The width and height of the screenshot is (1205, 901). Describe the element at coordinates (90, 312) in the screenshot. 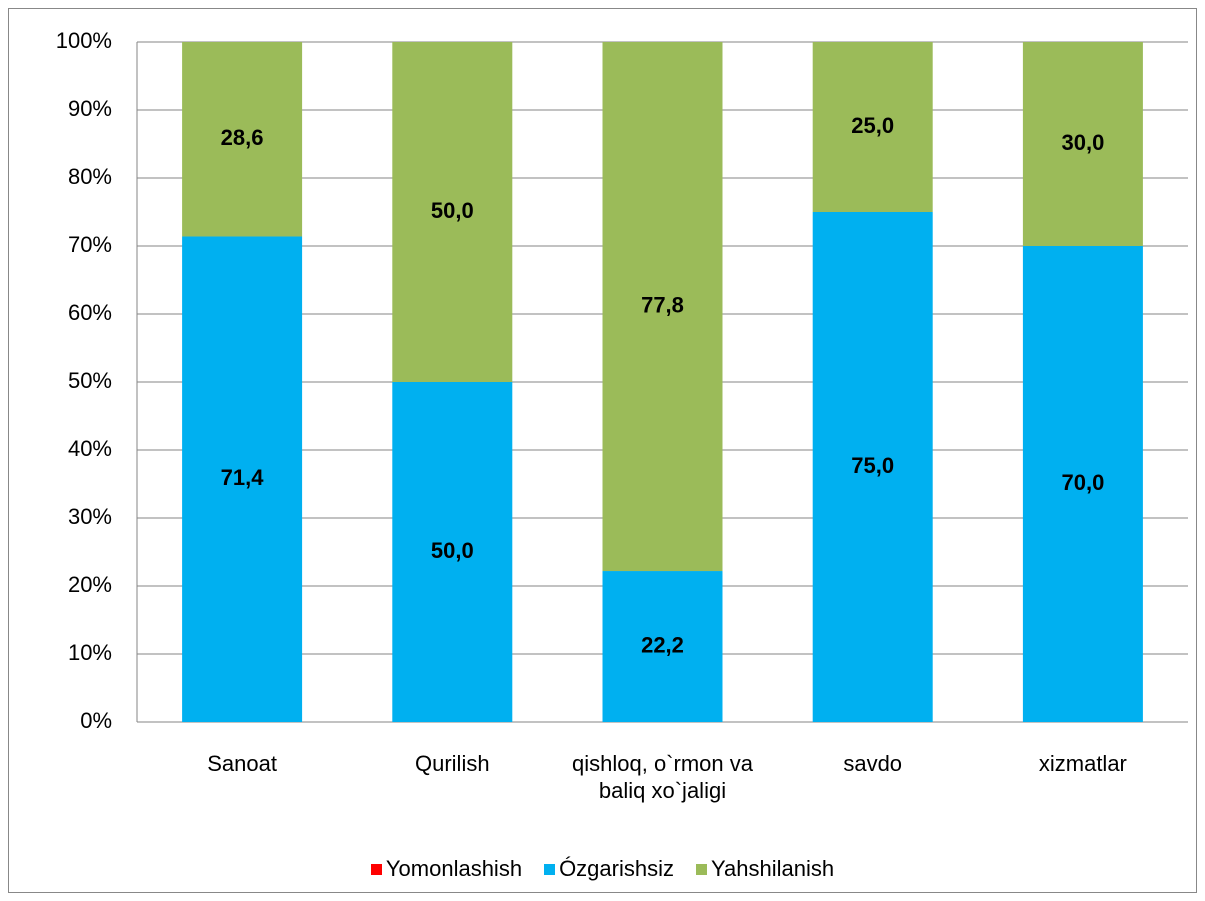

I see `y-tick-label: 60%` at that location.